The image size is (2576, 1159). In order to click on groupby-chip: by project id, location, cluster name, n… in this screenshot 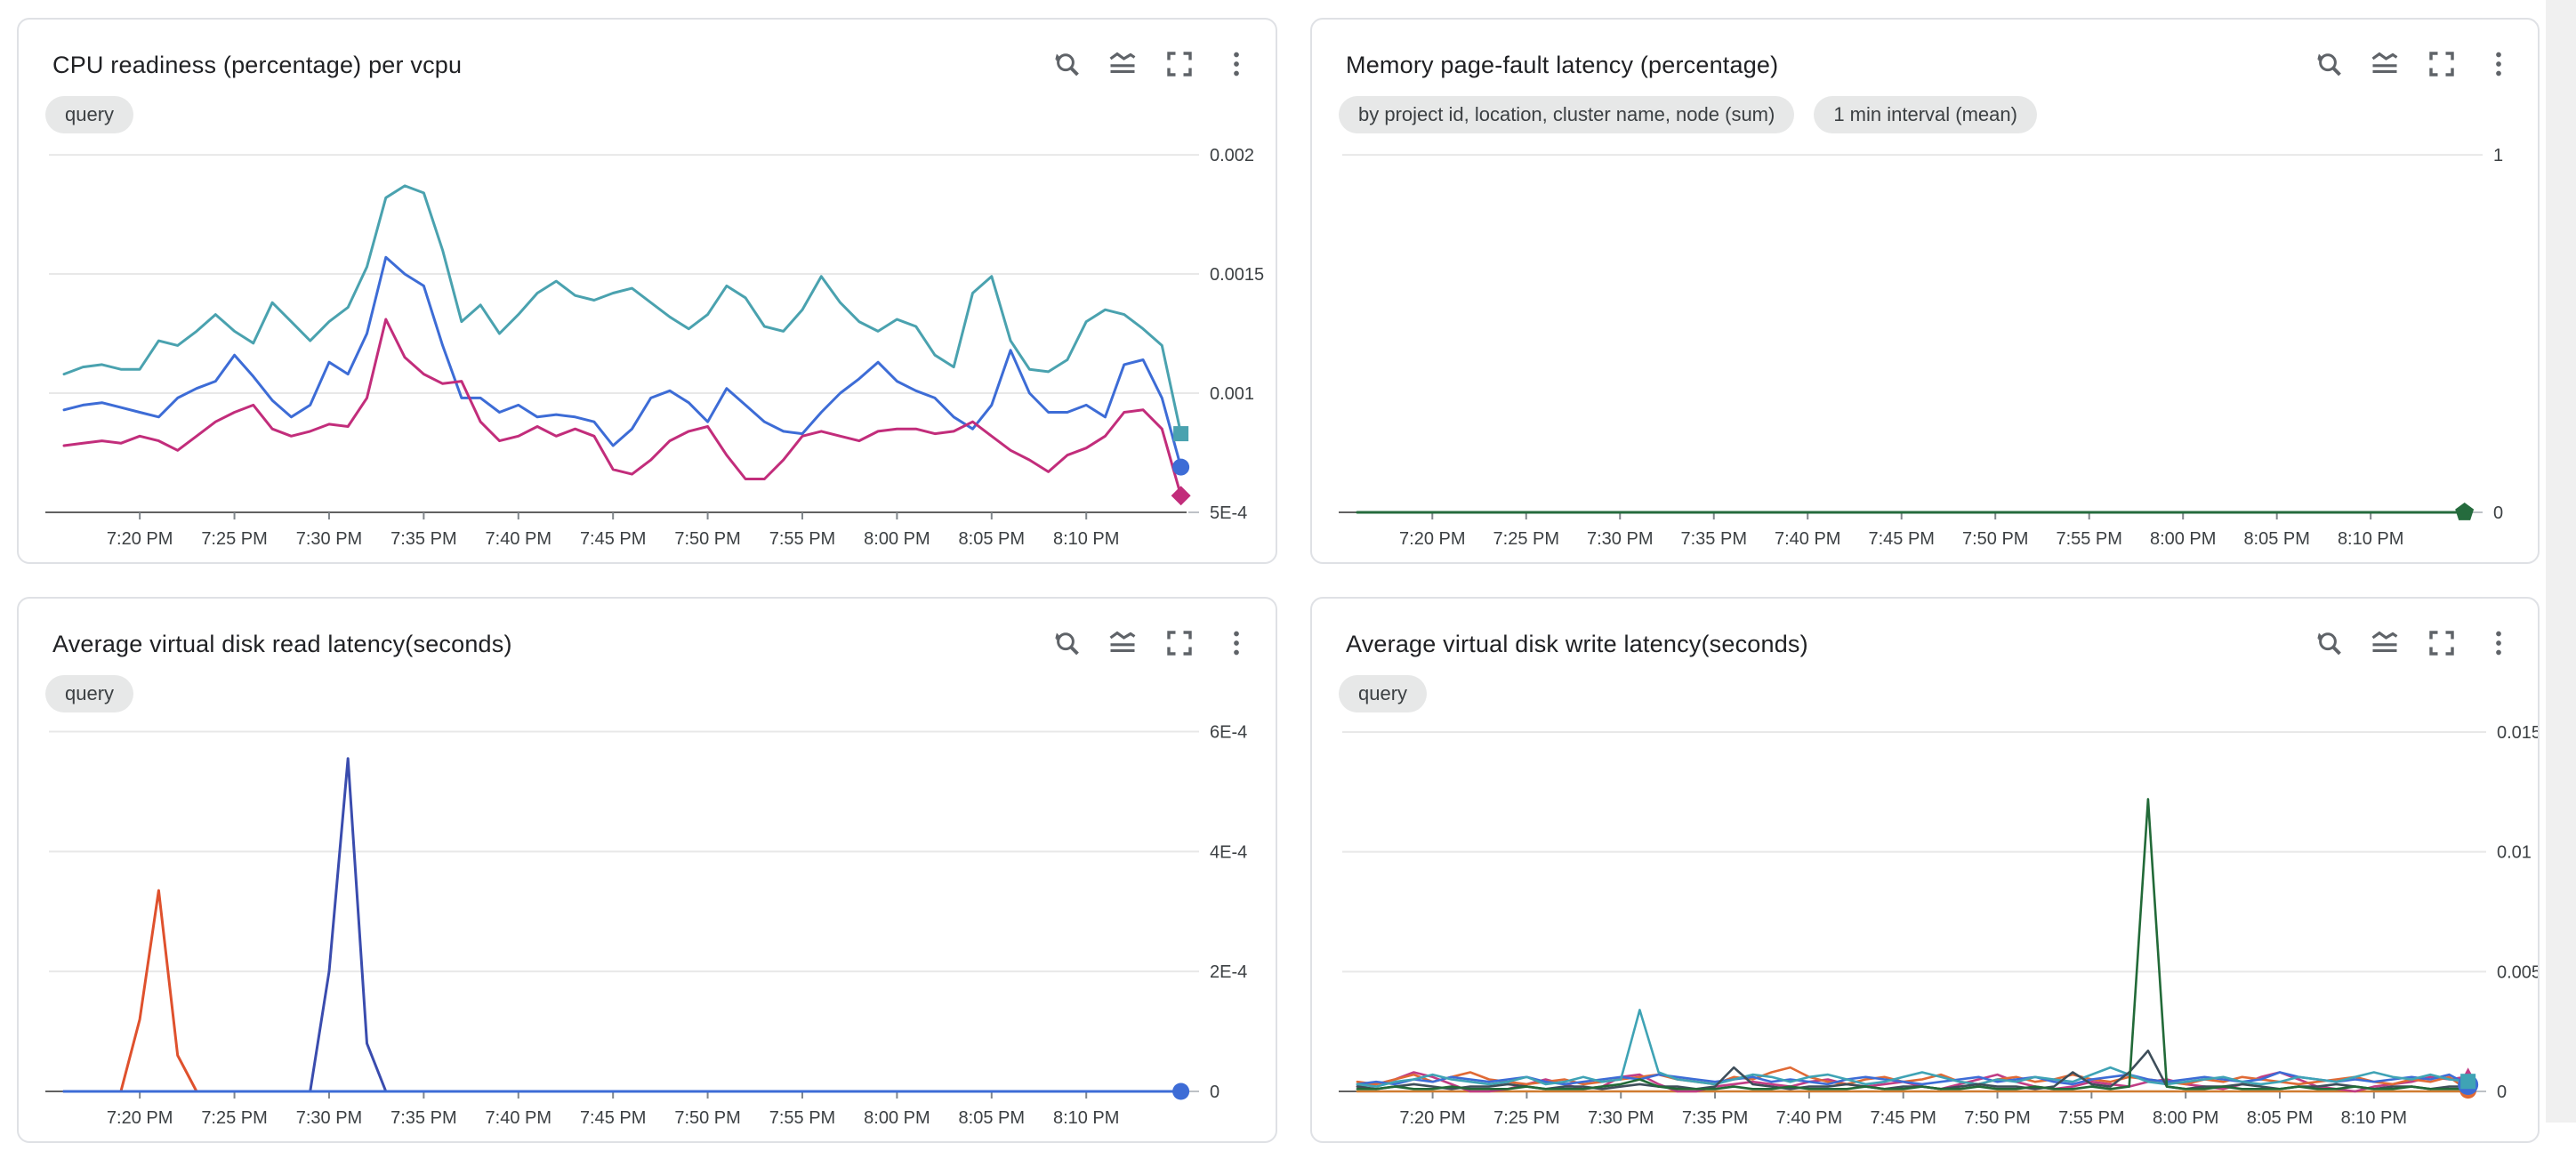, I will do `click(1567, 114)`.